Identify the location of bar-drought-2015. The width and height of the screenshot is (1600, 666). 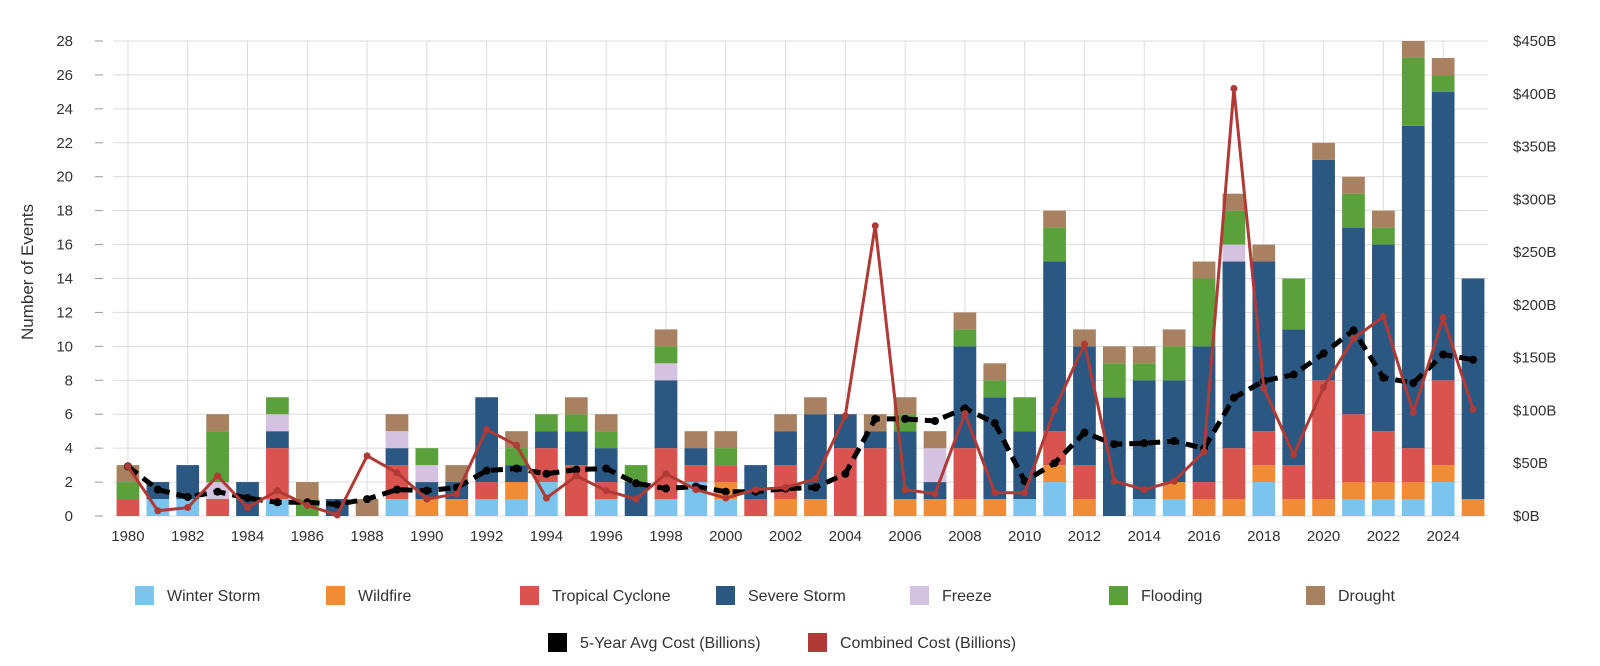
(1174, 338).